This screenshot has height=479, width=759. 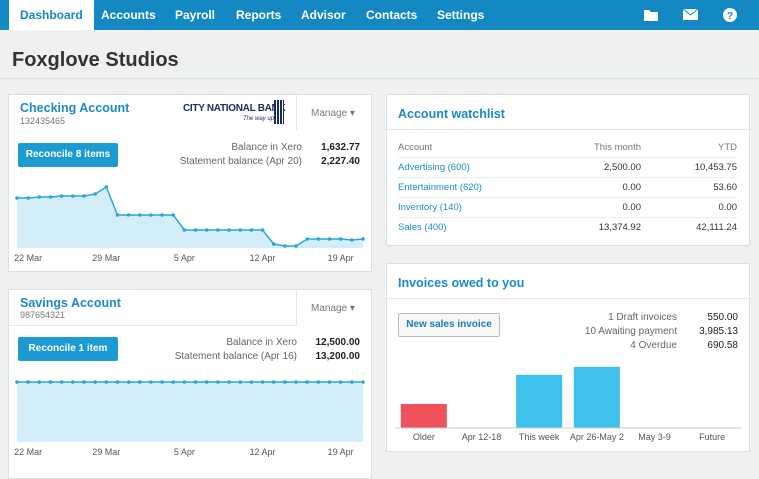 What do you see at coordinates (184, 452) in the screenshot?
I see `x-tick-label: 5 Apr` at bounding box center [184, 452].